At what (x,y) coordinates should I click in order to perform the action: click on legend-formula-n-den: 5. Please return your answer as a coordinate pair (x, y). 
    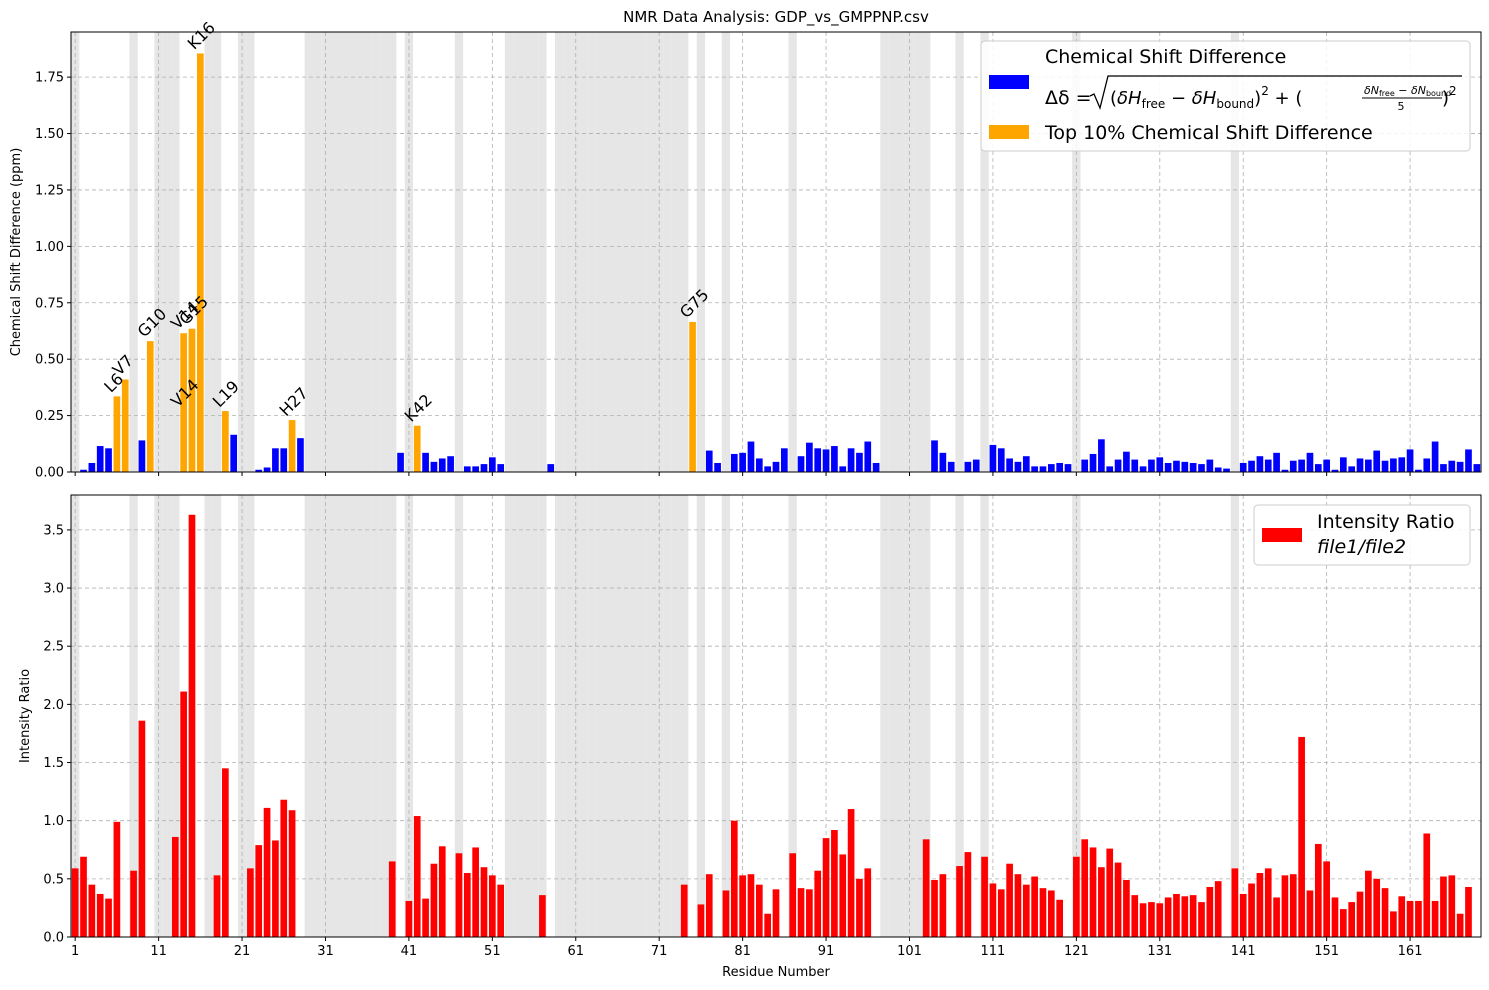
    Looking at the image, I should click on (1401, 106).